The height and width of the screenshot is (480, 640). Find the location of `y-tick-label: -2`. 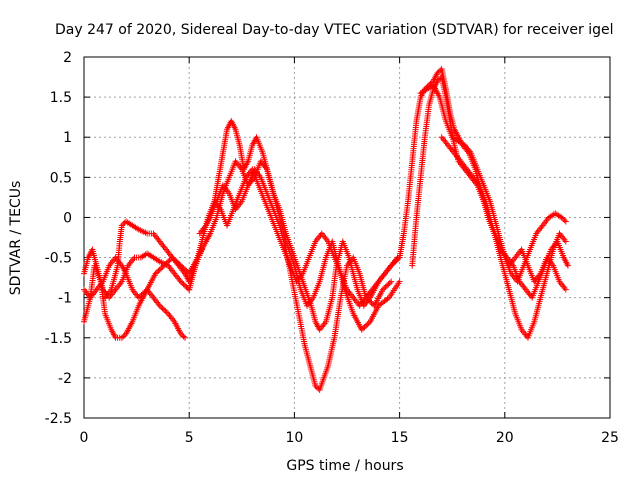

y-tick-label: -2 is located at coordinates (65, 379).